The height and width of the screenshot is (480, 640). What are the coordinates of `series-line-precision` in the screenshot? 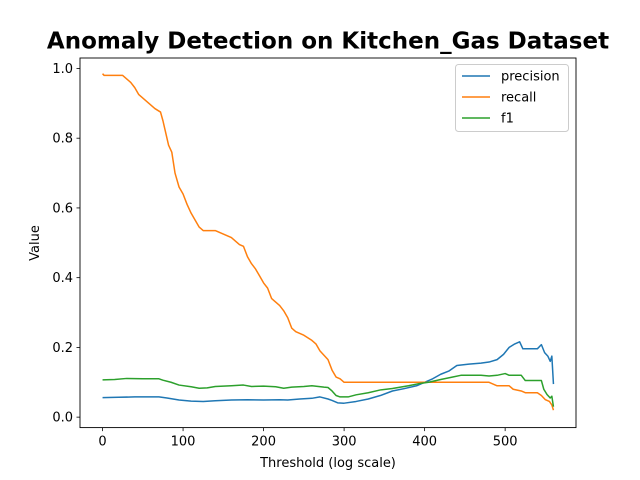 It's located at (328, 372).